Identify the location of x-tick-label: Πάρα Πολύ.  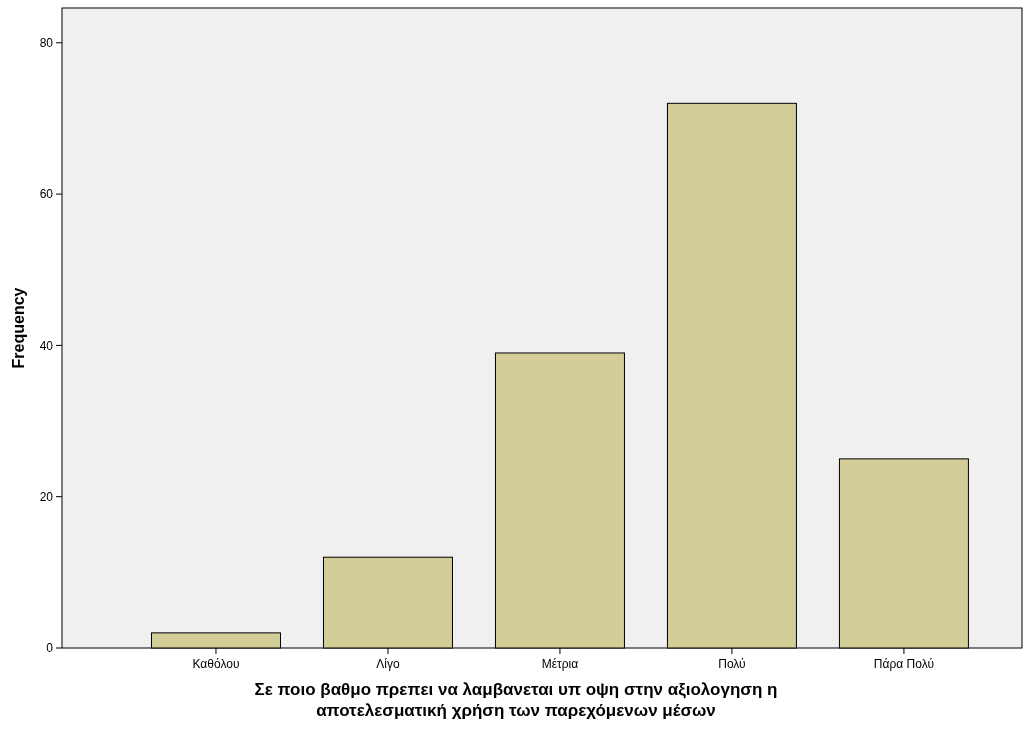
(903, 664).